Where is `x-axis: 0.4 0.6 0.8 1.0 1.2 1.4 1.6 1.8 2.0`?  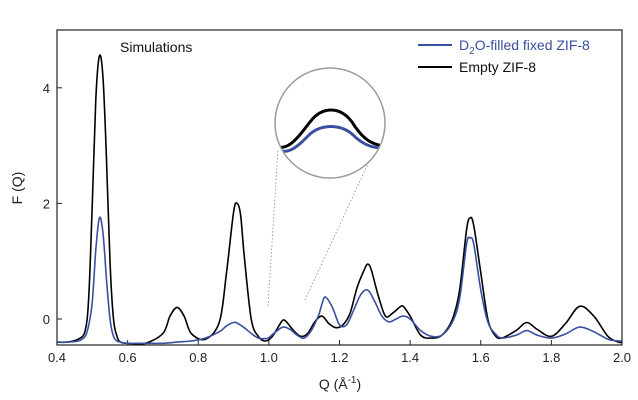
x-axis: 0.4 0.6 0.8 1.0 1.2 1.4 1.6 1.8 2.0 is located at coordinates (339, 352).